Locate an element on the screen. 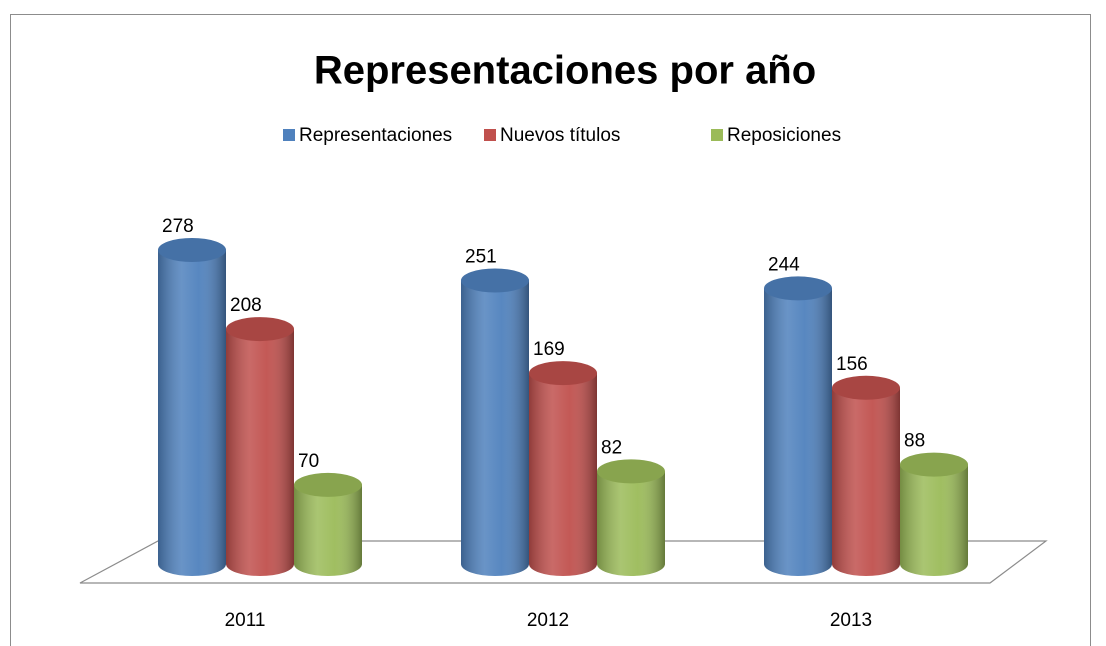 This screenshot has height=646, width=1106. x-tick-label: 2011 is located at coordinates (245, 620).